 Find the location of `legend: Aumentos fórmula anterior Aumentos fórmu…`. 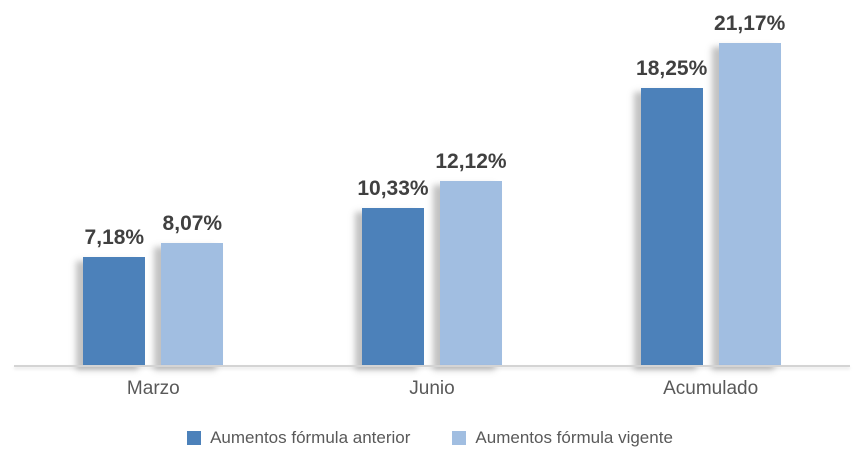

legend: Aumentos fórmula anterior Aumentos fórmu… is located at coordinates (430, 438).